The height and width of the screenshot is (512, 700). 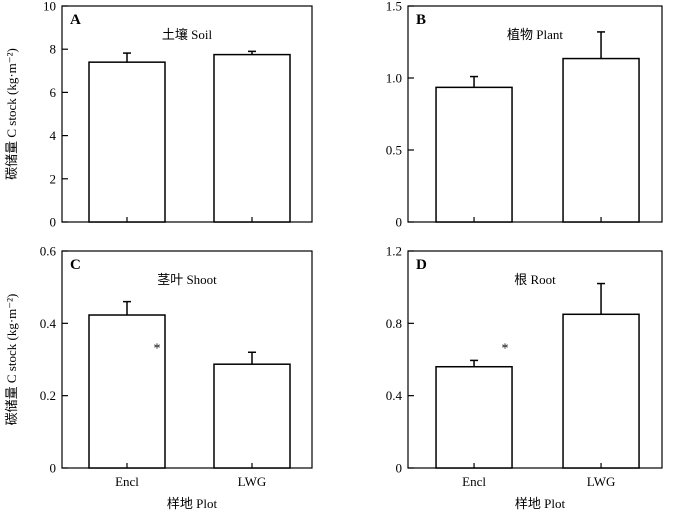 What do you see at coordinates (49, 7) in the screenshot?
I see `y-tick-label: 10` at bounding box center [49, 7].